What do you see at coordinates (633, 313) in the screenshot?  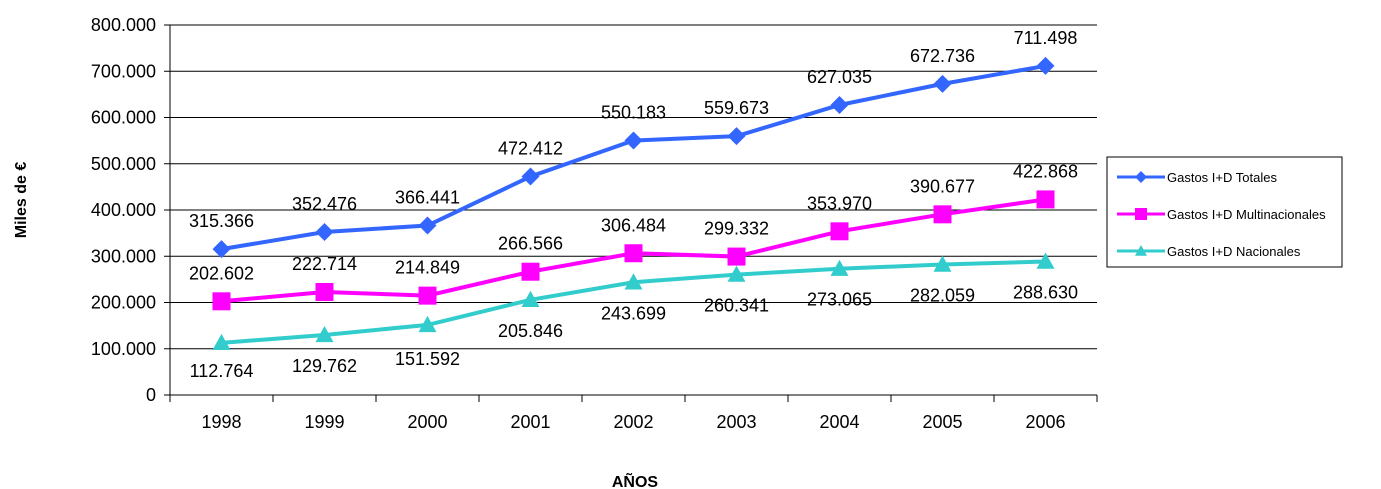 I see `data-label: 243.699` at bounding box center [633, 313].